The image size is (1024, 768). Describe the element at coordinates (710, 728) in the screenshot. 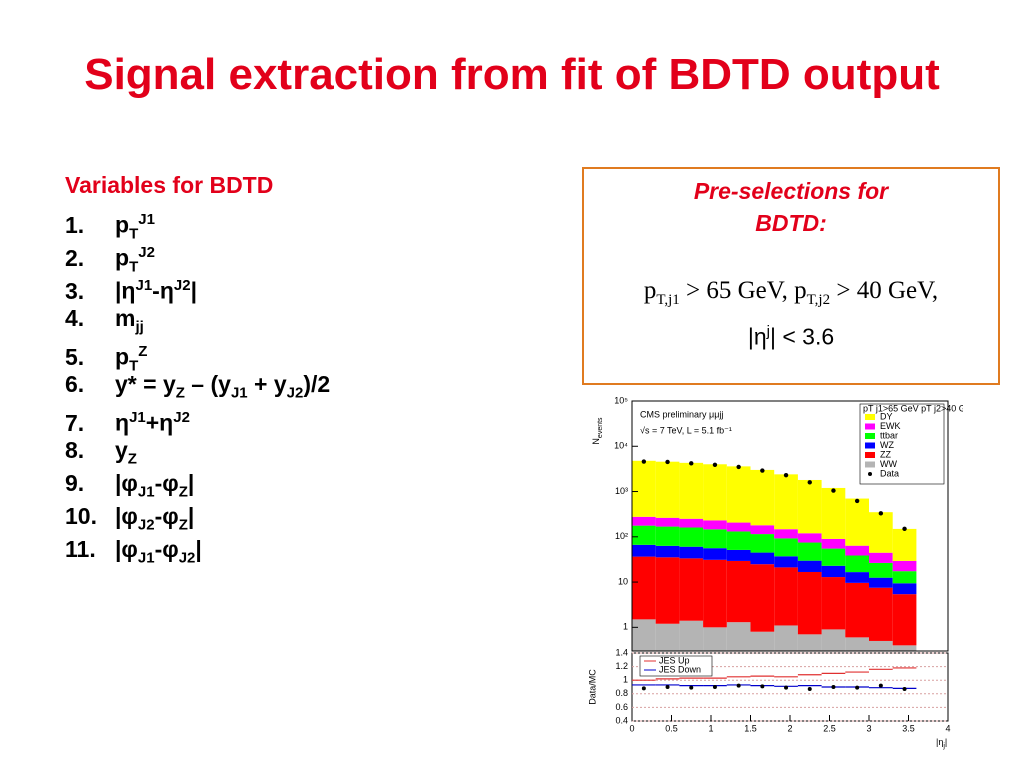

I see `x-tick-label: 1` at that location.